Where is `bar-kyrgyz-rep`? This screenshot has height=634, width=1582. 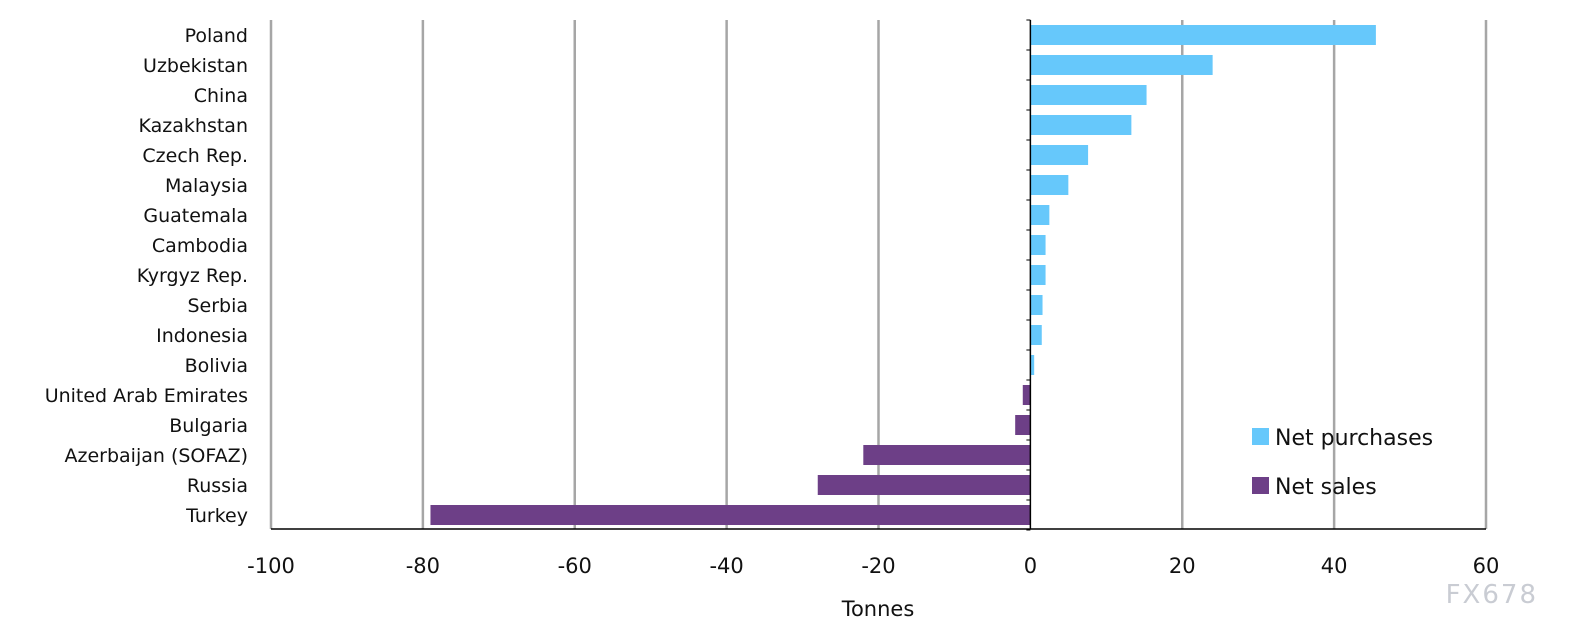
bar-kyrgyz-rep is located at coordinates (1038, 275).